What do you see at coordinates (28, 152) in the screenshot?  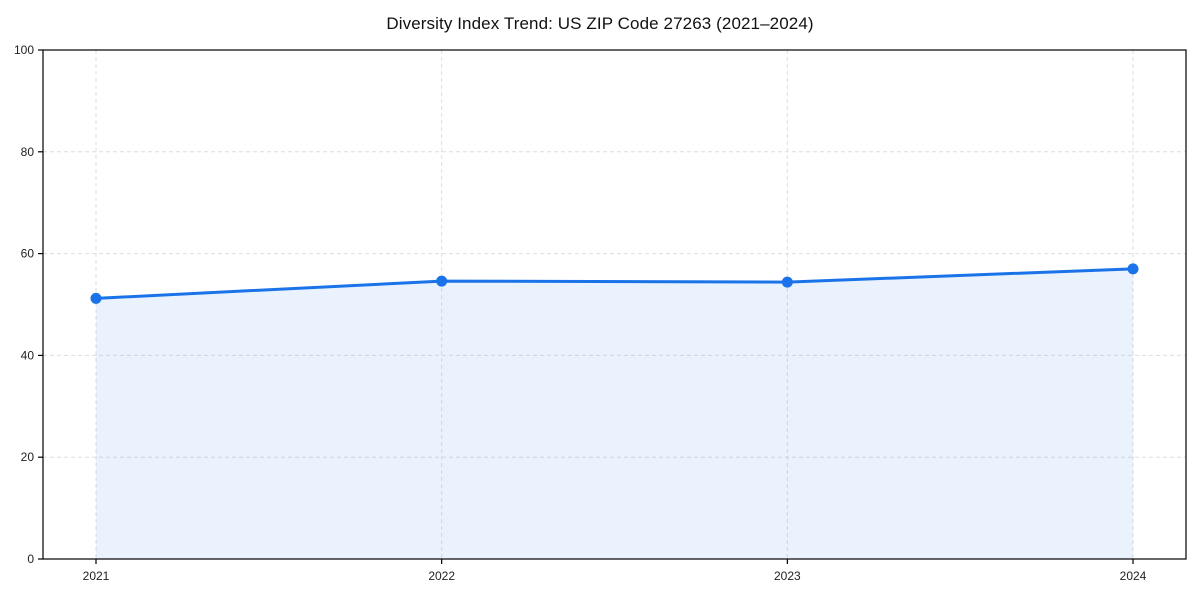 I see `y-tick-label: 80` at bounding box center [28, 152].